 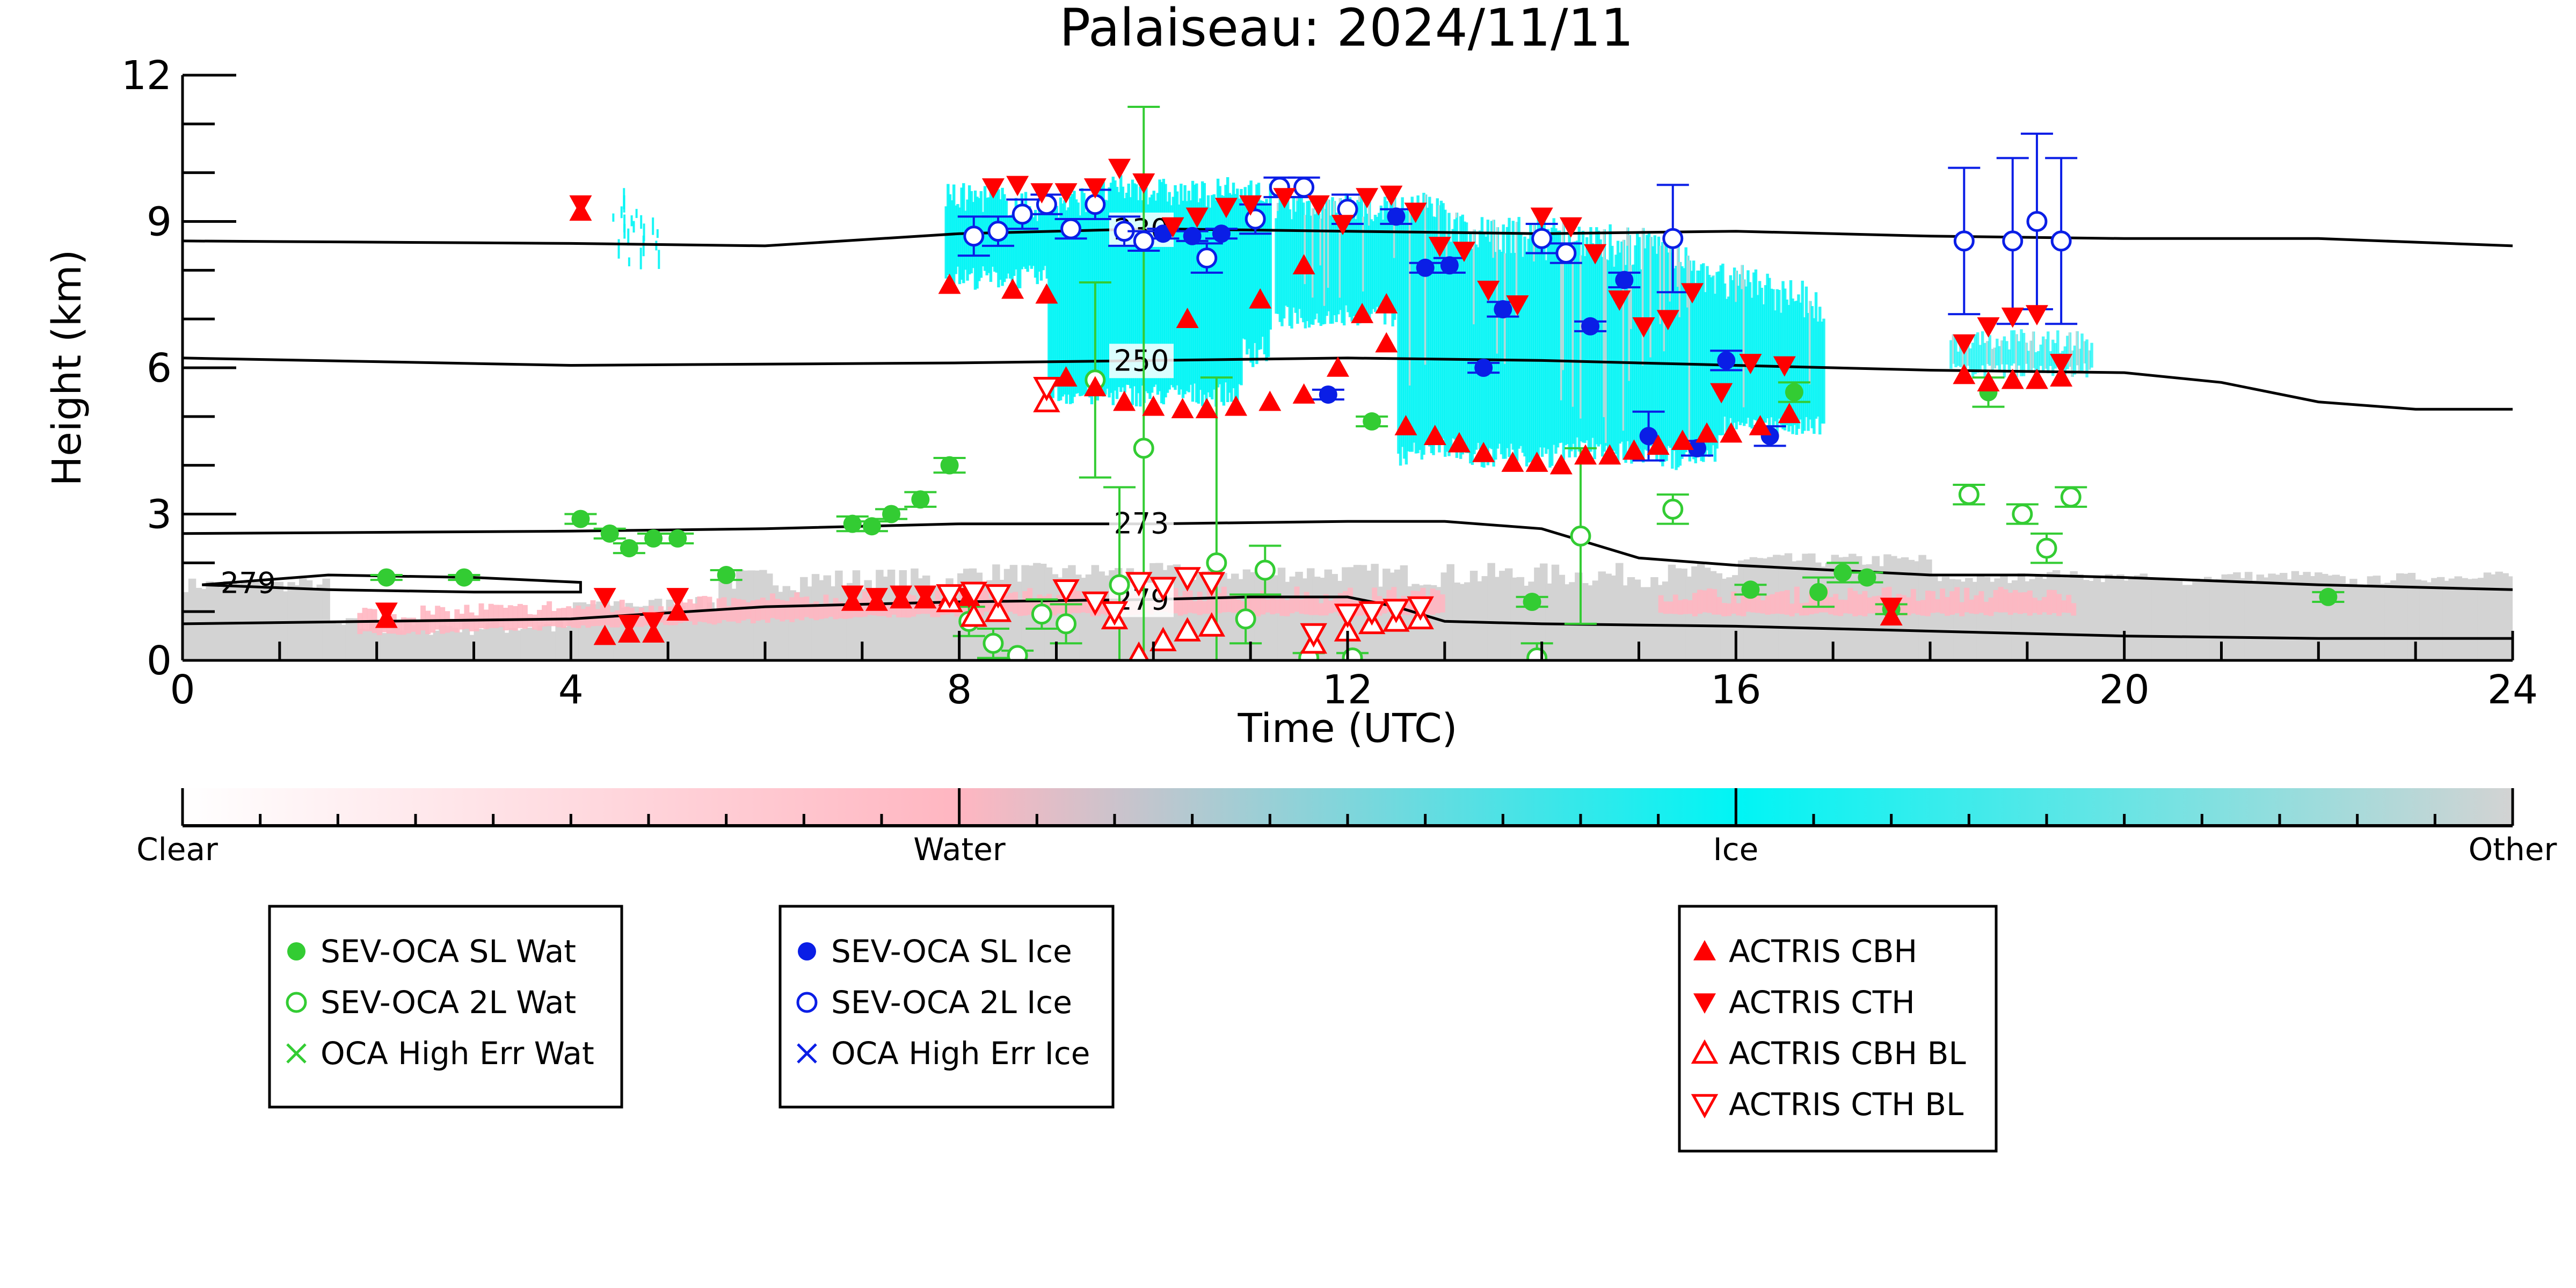 What do you see at coordinates (248, 583) in the screenshot?
I see `contour-label-279: 279` at bounding box center [248, 583].